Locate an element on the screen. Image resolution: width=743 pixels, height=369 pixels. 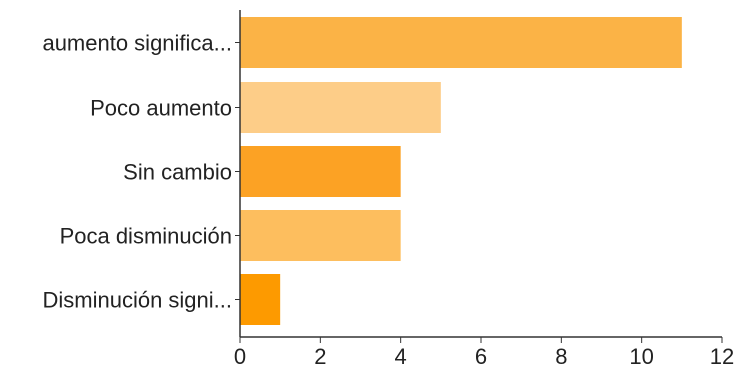
x-tick-label: 8 is located at coordinates (561, 356).